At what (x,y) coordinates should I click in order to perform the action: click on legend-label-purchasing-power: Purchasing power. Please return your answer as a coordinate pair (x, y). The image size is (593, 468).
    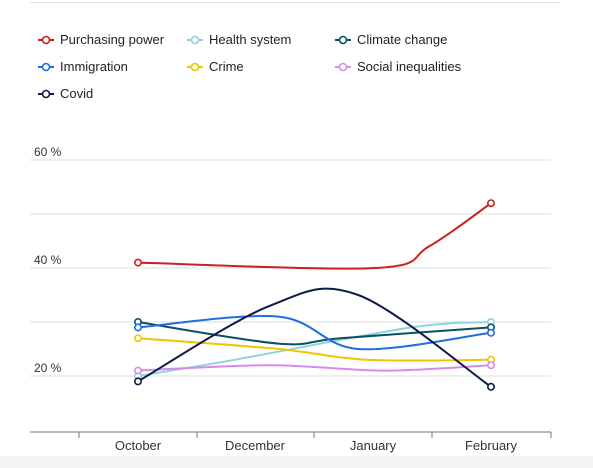
    Looking at the image, I should click on (112, 39).